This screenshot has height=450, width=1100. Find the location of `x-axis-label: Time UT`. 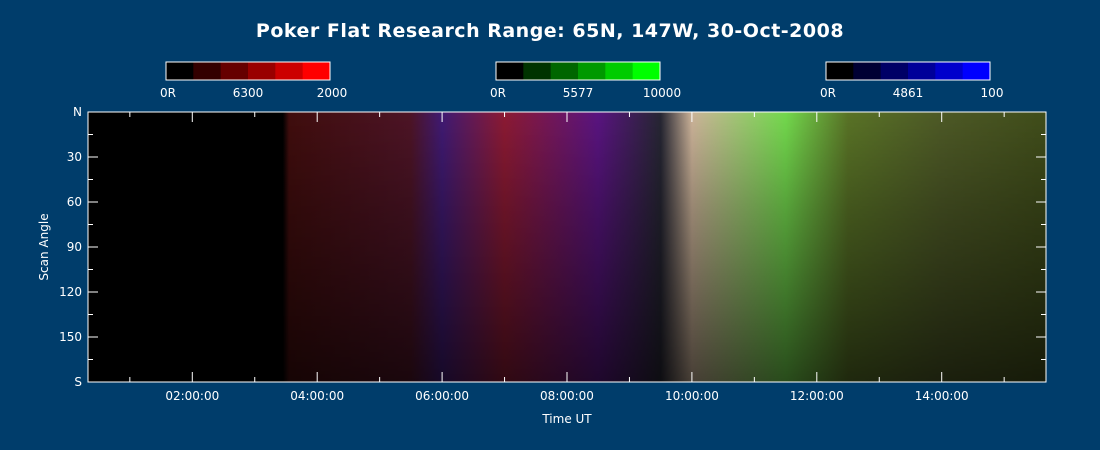

x-axis-label: Time UT is located at coordinates (566, 419).